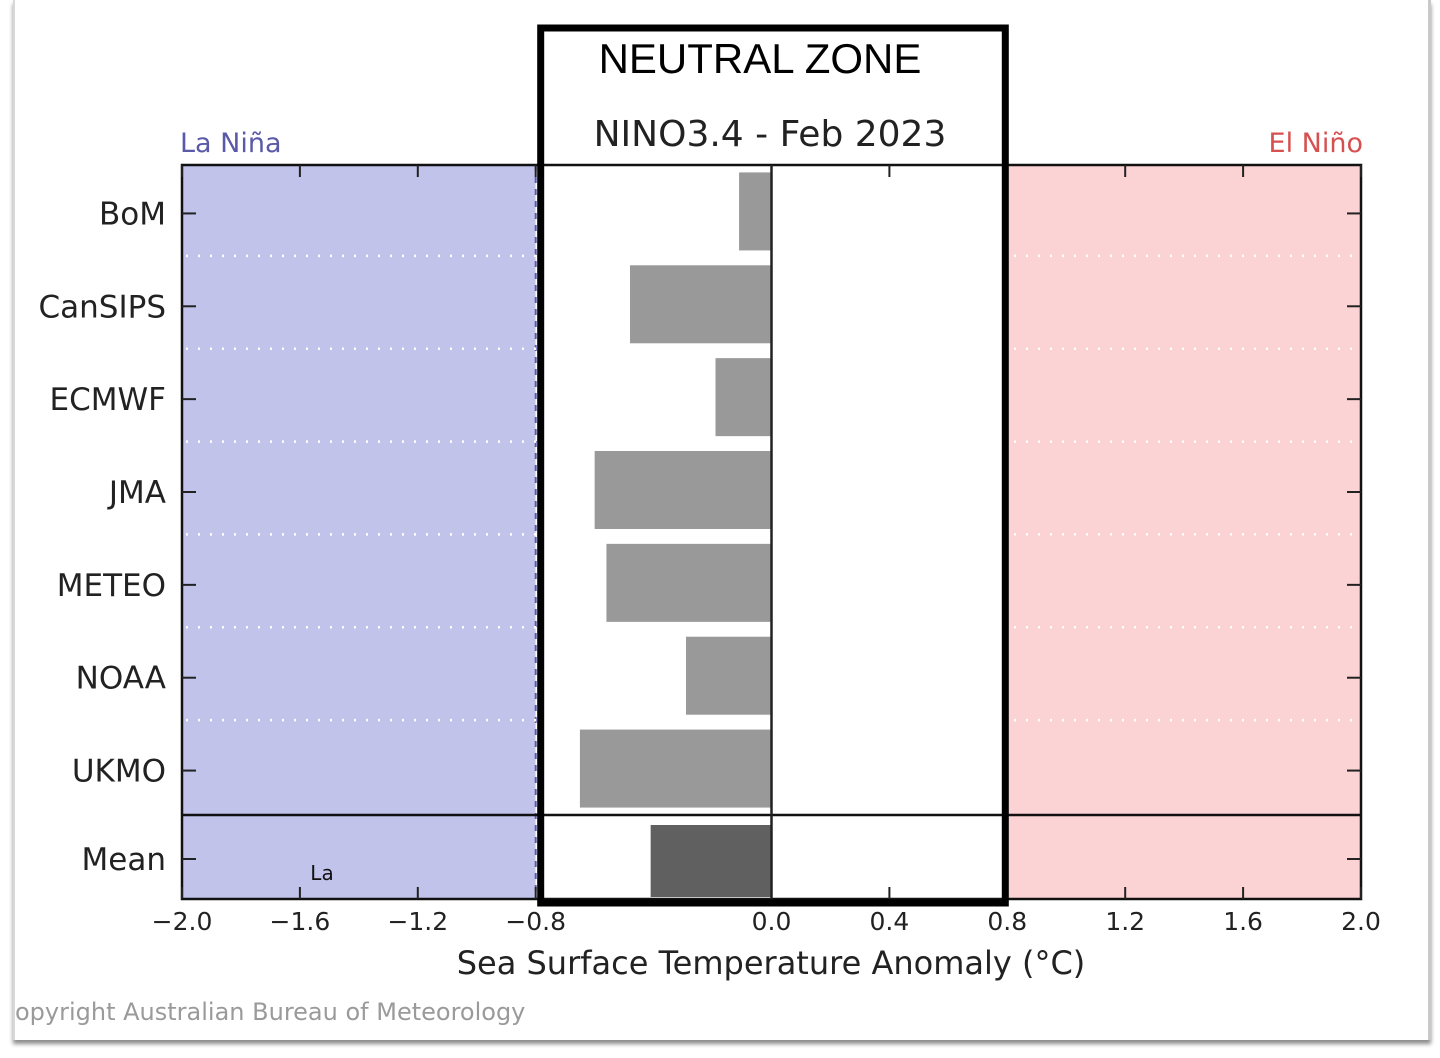 This screenshot has width=1440, height=1058. Describe the element at coordinates (111, 586) in the screenshot. I see `y-tick-label: METEO` at that location.